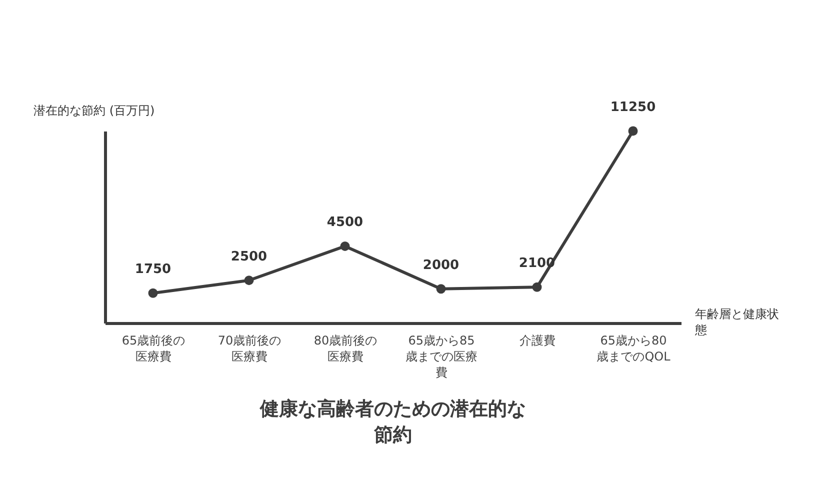  I want to click on text: 健康な高齢者のための潜在的な節約, so click(392, 422).